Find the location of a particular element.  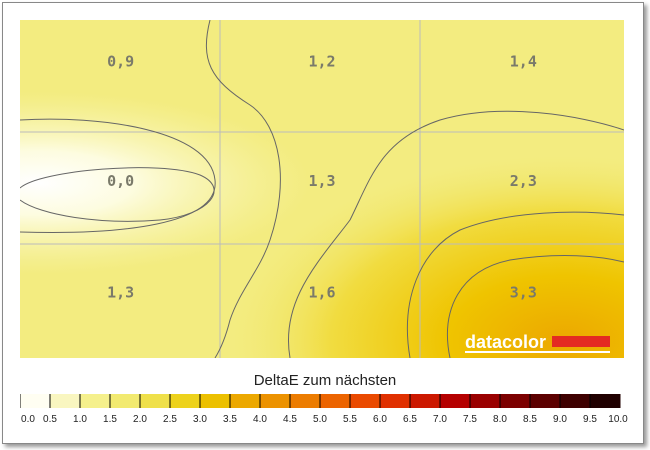

colorbar-title: DeltaE zum nächsten is located at coordinates (325, 380).